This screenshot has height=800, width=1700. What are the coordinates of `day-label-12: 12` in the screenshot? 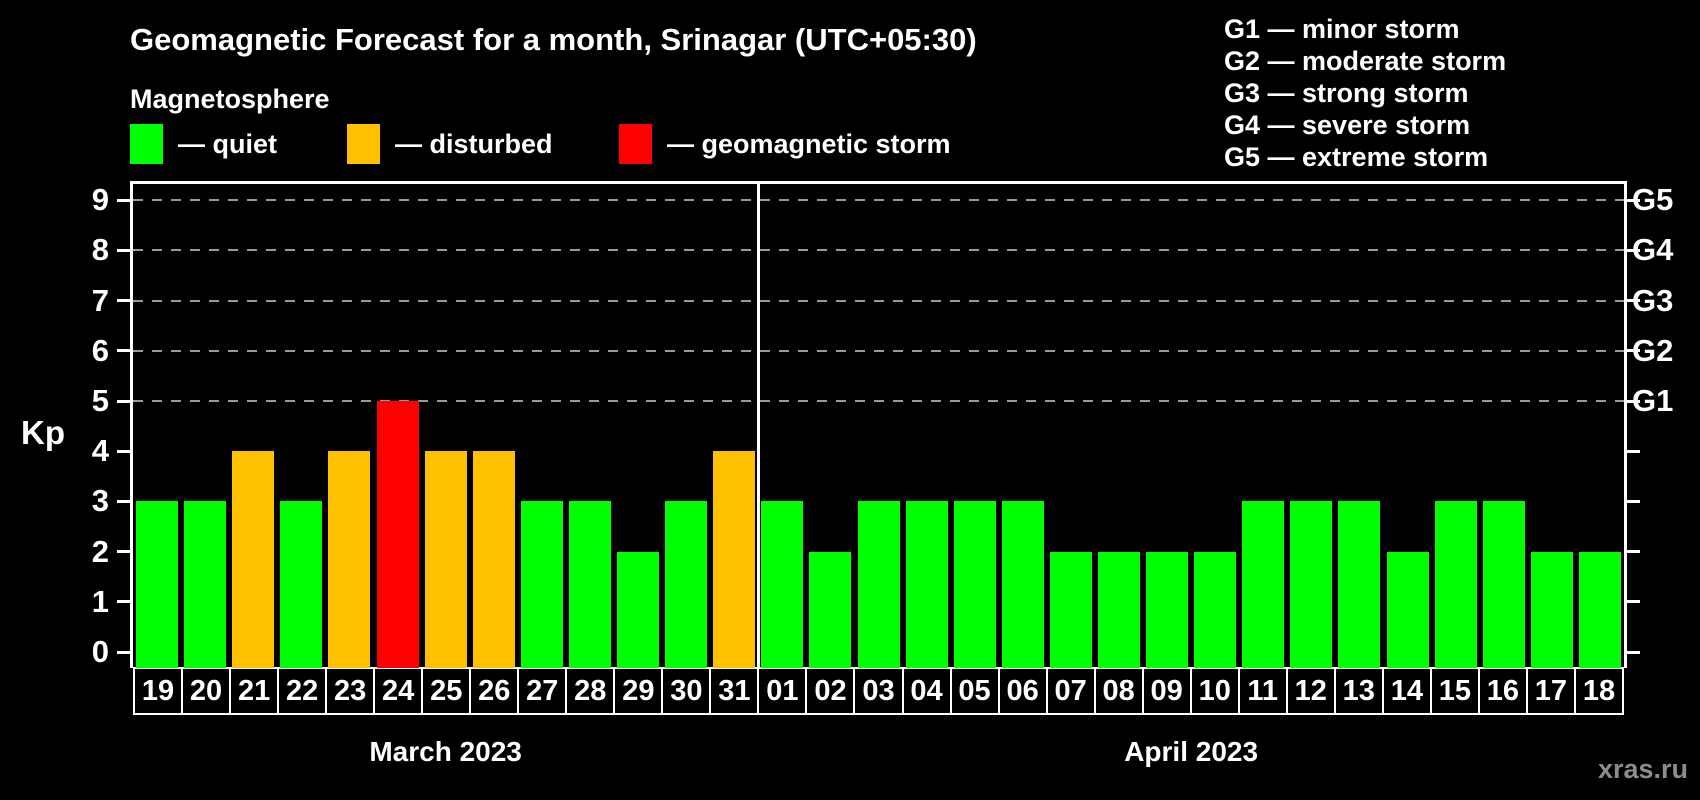 It's located at (1310, 691).